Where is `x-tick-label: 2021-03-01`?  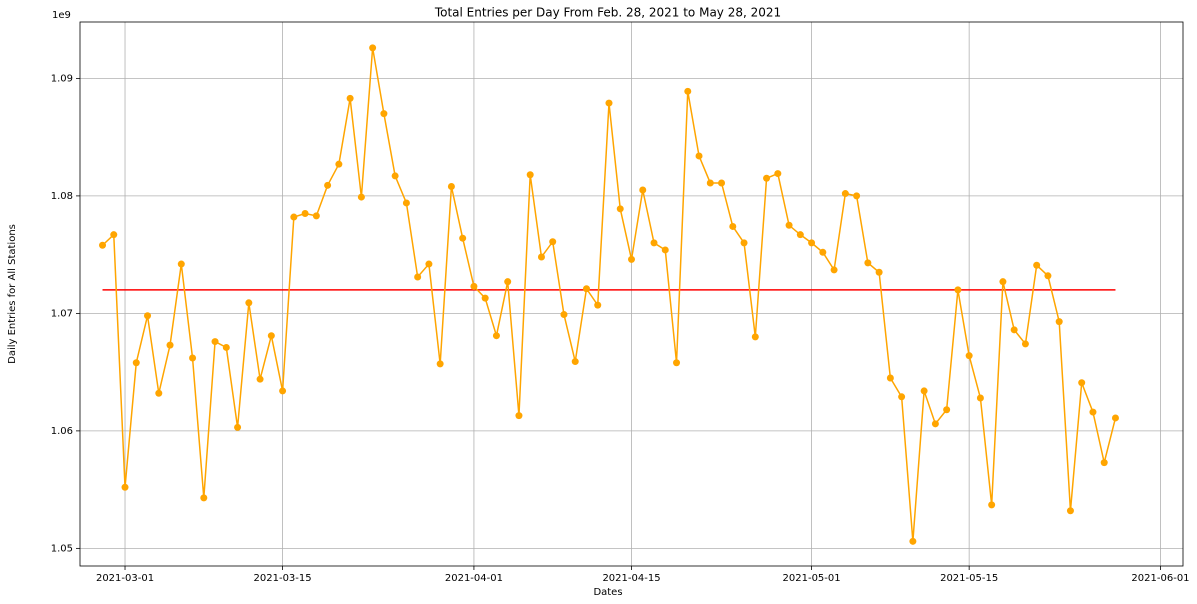
x-tick-label: 2021-03-01 is located at coordinates (125, 578).